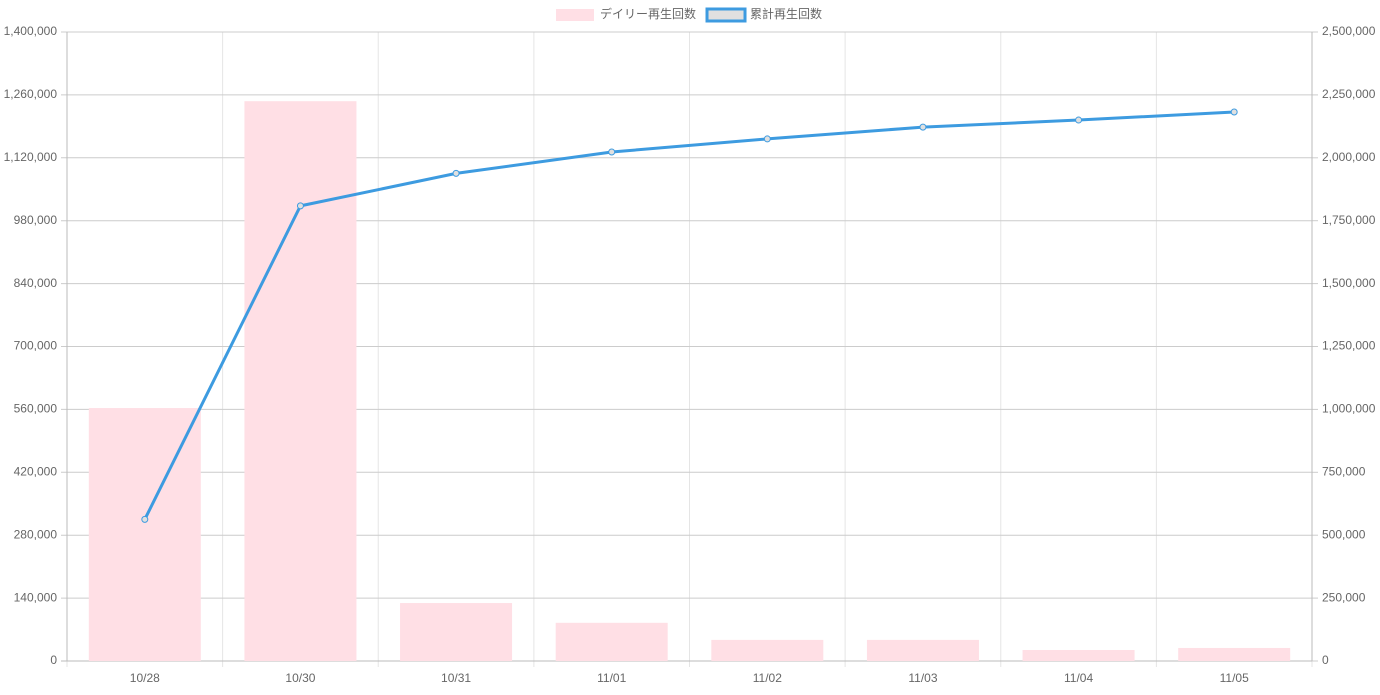 The width and height of the screenshot is (1380, 695). I want to click on y2-tick-label: 250,000, so click(1344, 597).